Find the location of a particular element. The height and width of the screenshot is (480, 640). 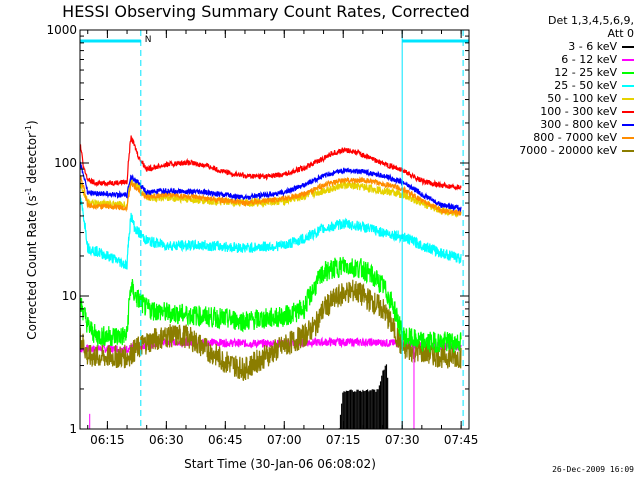

x-tick-label: 06:15 is located at coordinates (107, 440).